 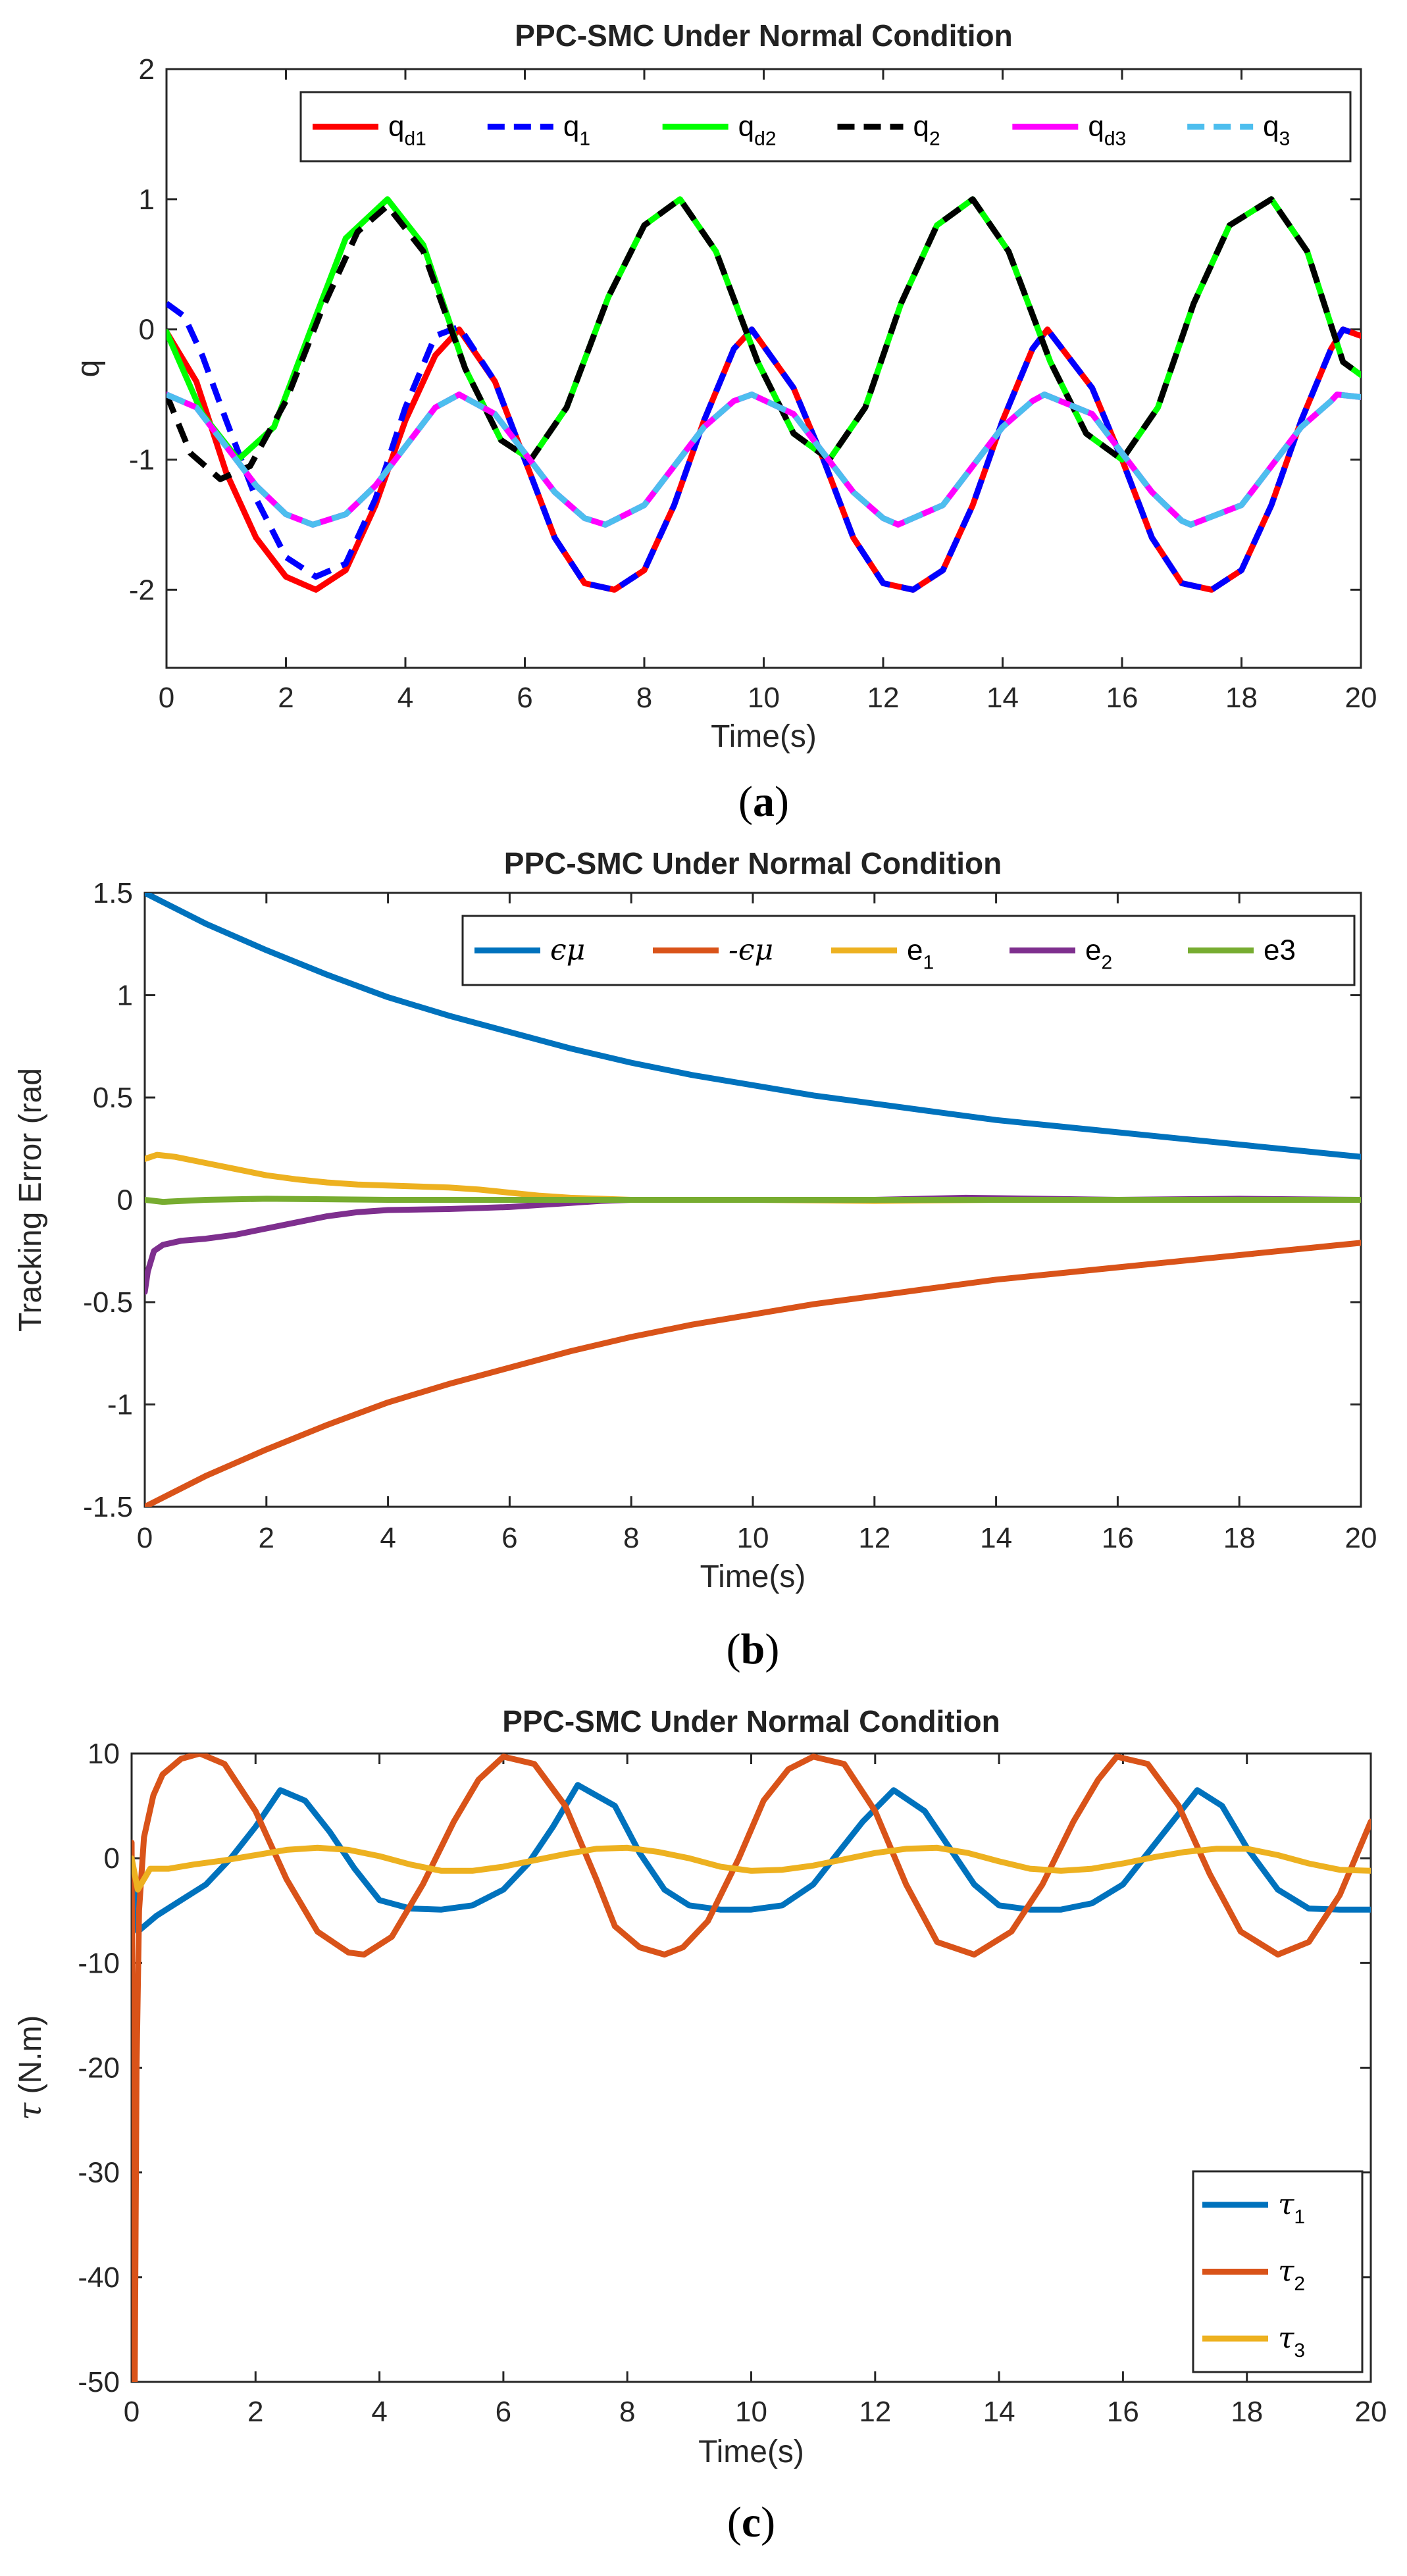 I want to click on y-tick-label: 1.5, so click(x=113, y=893).